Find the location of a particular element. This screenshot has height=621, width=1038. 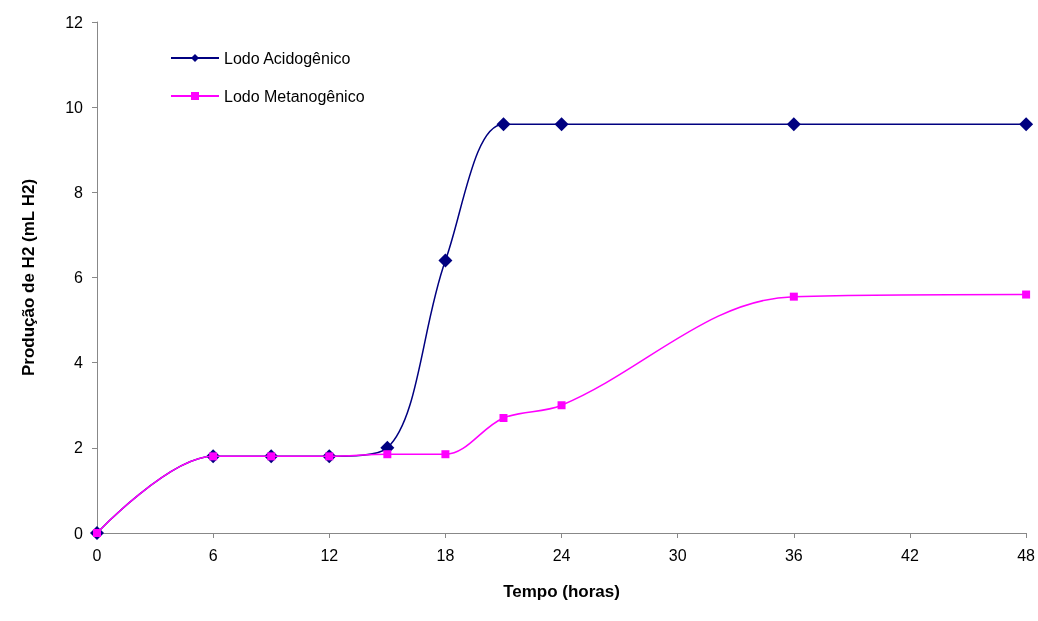

x-tick-label: 12 is located at coordinates (329, 555).